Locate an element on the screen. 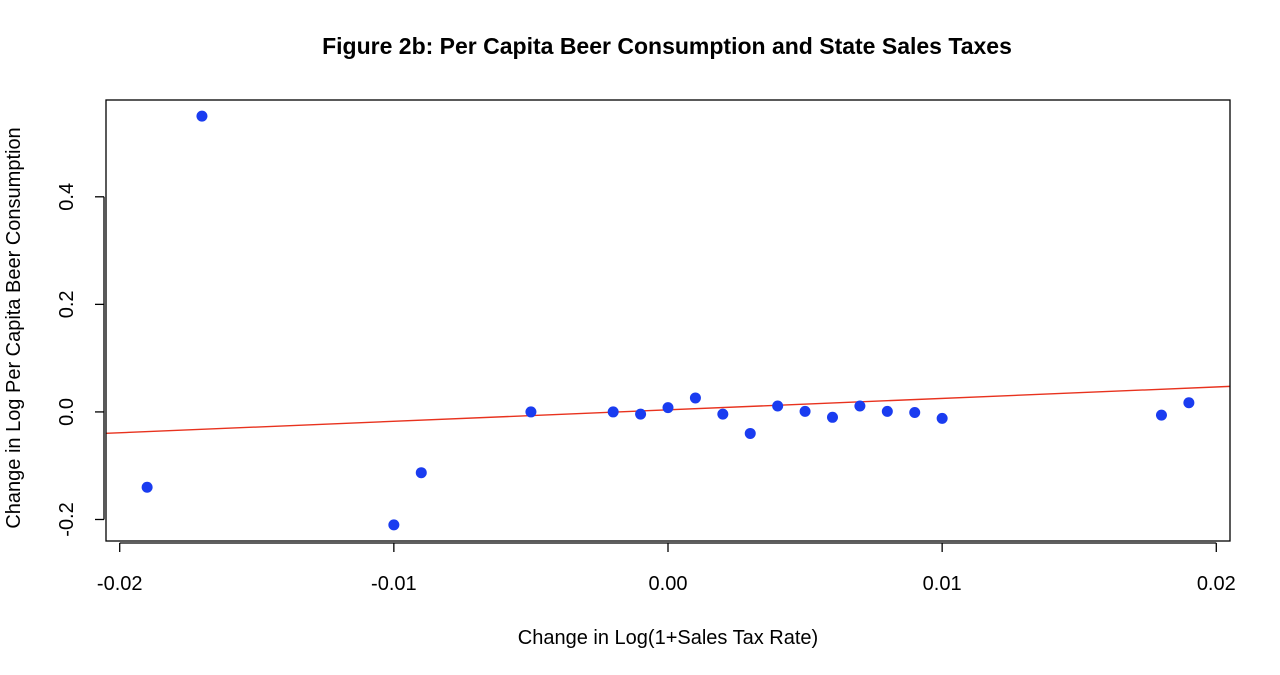  x-tick-label: -0.01 is located at coordinates (394, 584).